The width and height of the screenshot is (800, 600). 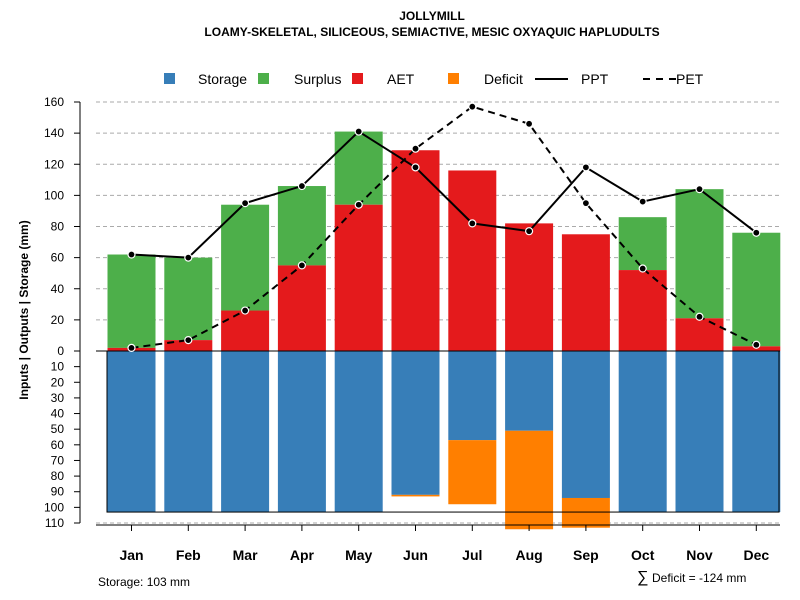 What do you see at coordinates (169, 78) in the screenshot?
I see `legend-swatch-storage` at bounding box center [169, 78].